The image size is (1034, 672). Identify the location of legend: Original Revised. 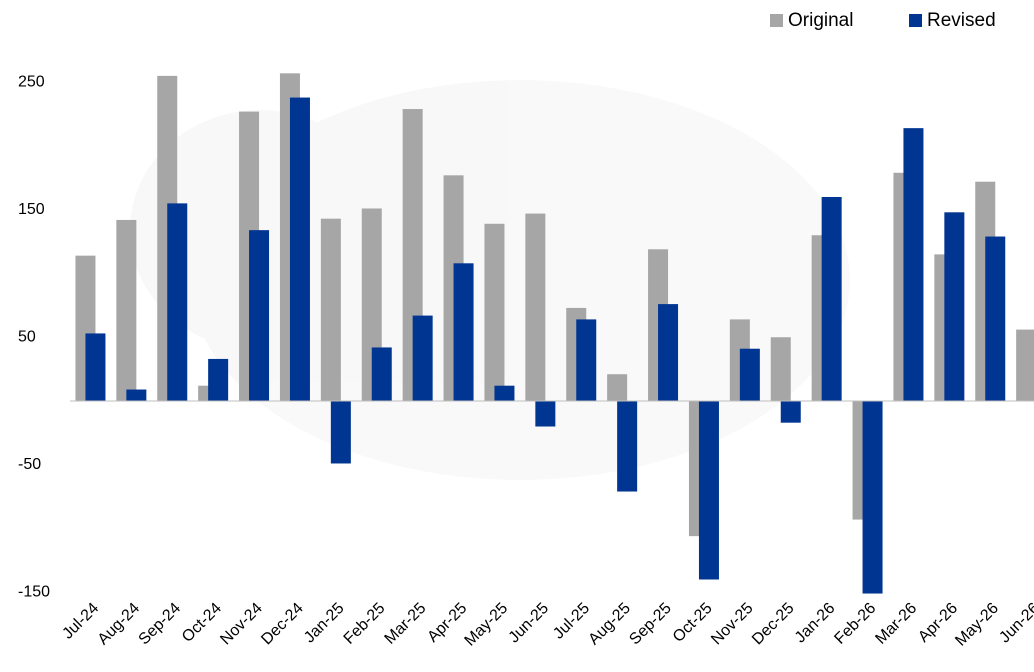
(883, 20).